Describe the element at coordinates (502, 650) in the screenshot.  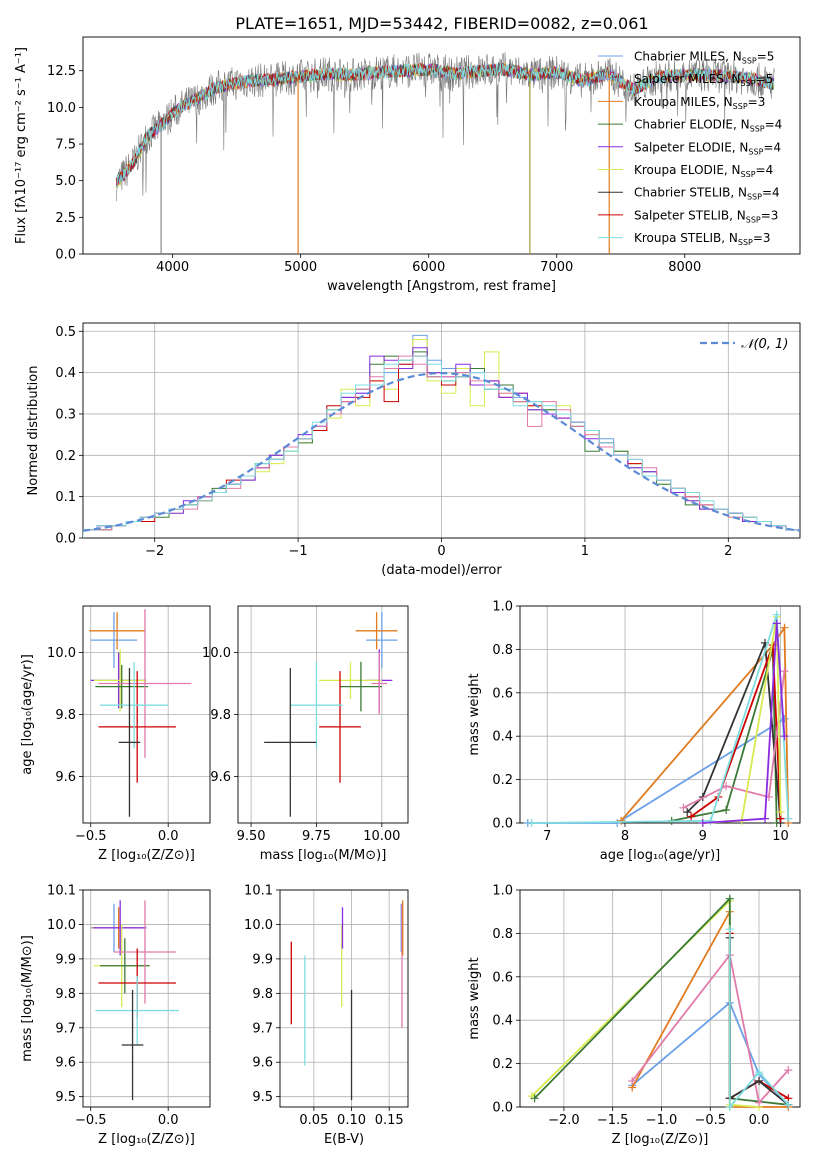
I see `y-tick-label: 0.8` at that location.